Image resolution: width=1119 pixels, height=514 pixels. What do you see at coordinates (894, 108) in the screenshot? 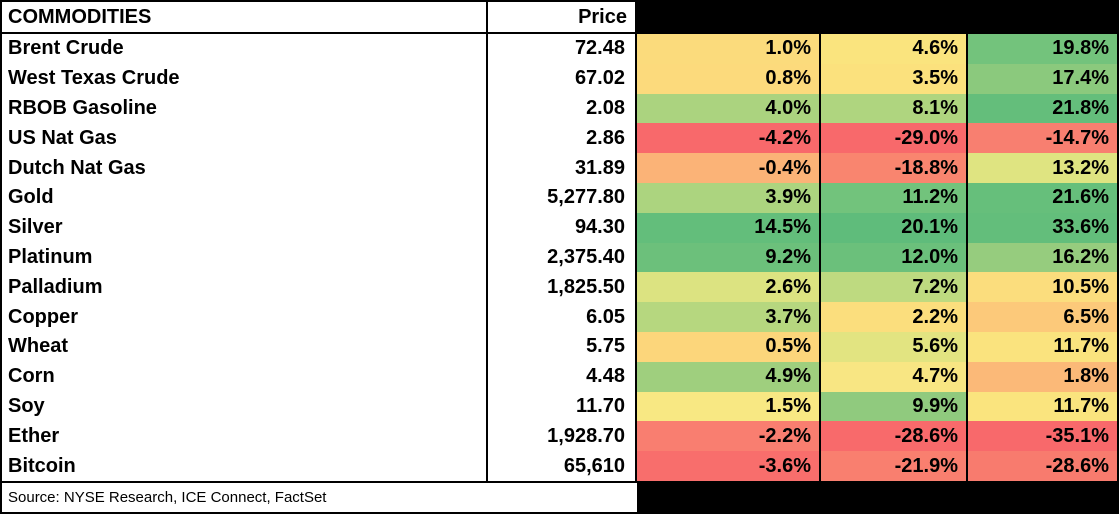
I see `change-cell: 8.1%` at bounding box center [894, 108].